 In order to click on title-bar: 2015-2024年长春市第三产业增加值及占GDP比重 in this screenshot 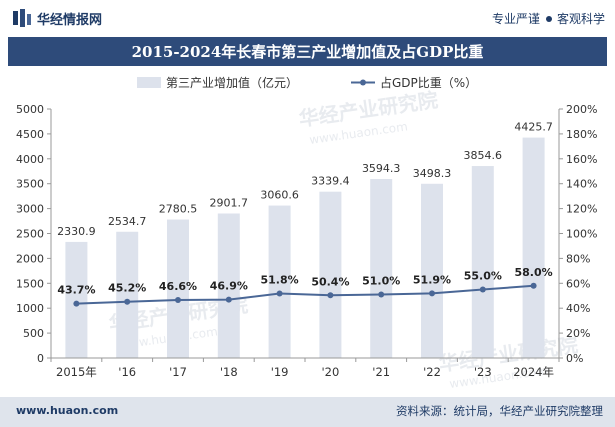, I will do `click(307, 51)`.